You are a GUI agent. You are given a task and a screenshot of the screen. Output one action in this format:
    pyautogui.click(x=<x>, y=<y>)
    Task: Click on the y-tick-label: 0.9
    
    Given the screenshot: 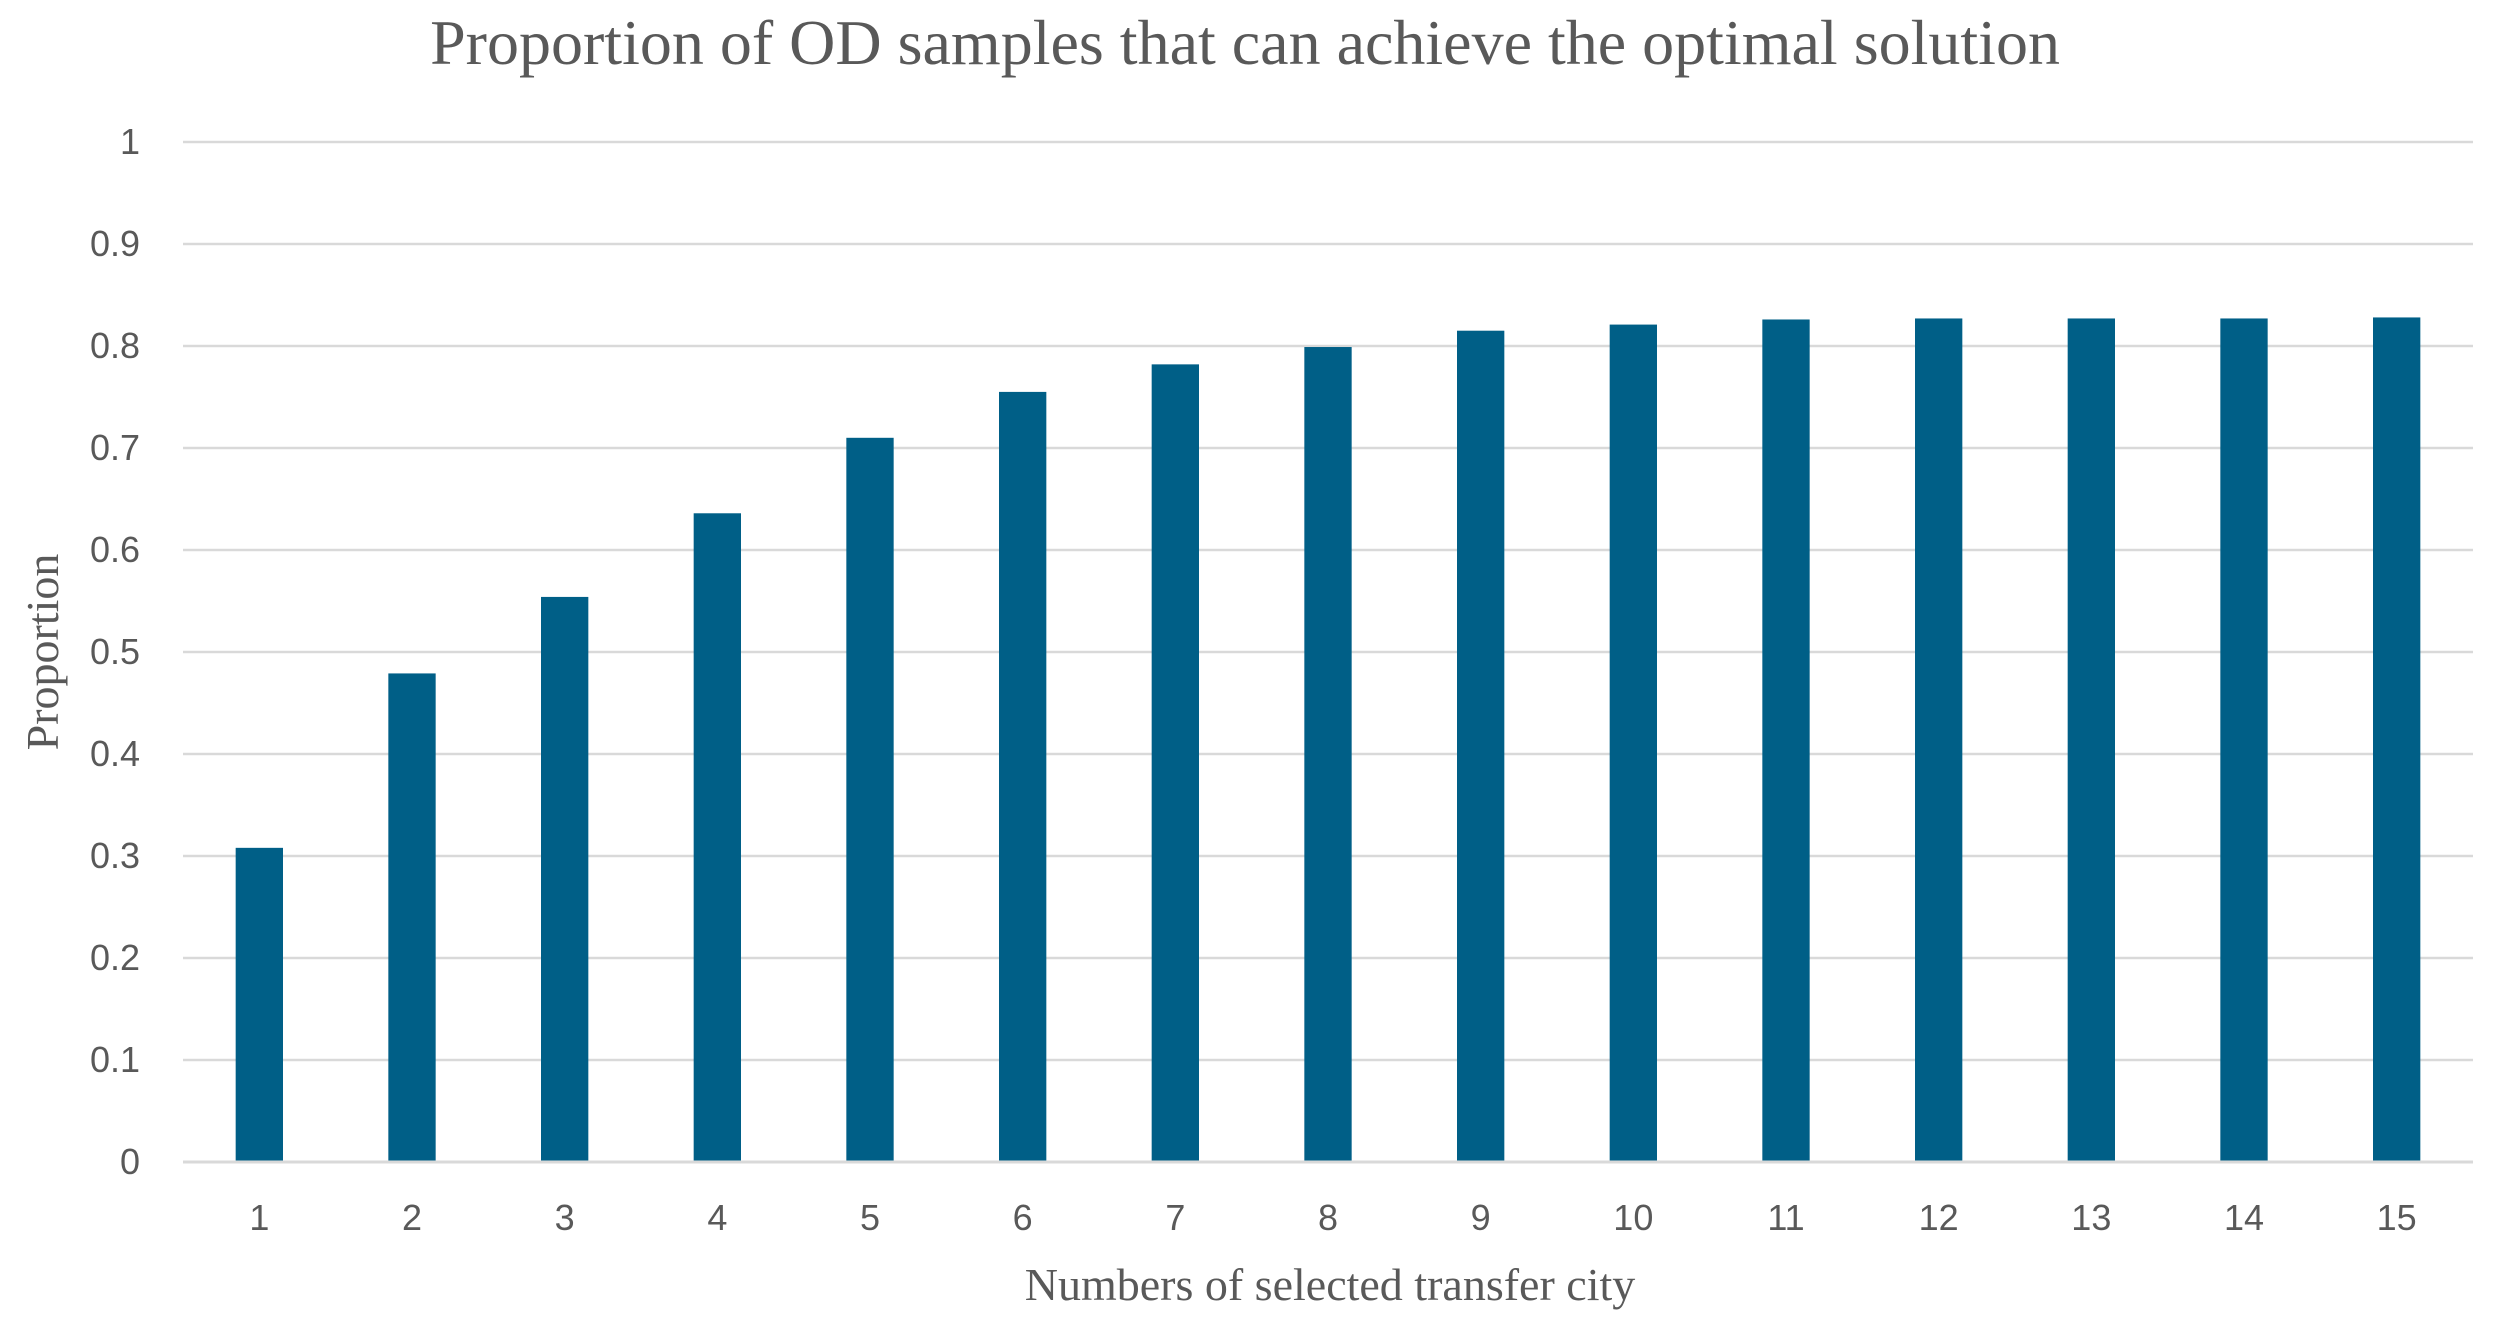 What is the action you would take?
    pyautogui.click(x=115, y=243)
    